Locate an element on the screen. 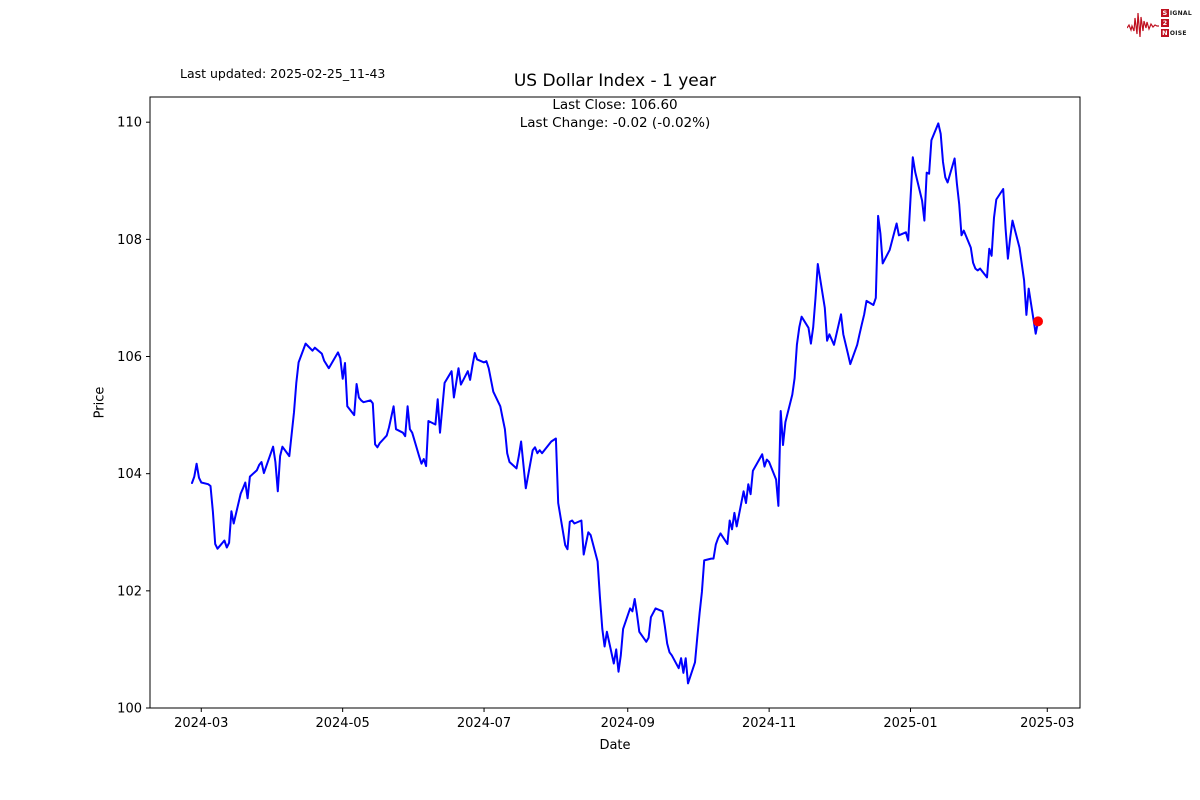 This screenshot has height=800, width=1200. x-tick-label: 2024-05 is located at coordinates (342, 723).